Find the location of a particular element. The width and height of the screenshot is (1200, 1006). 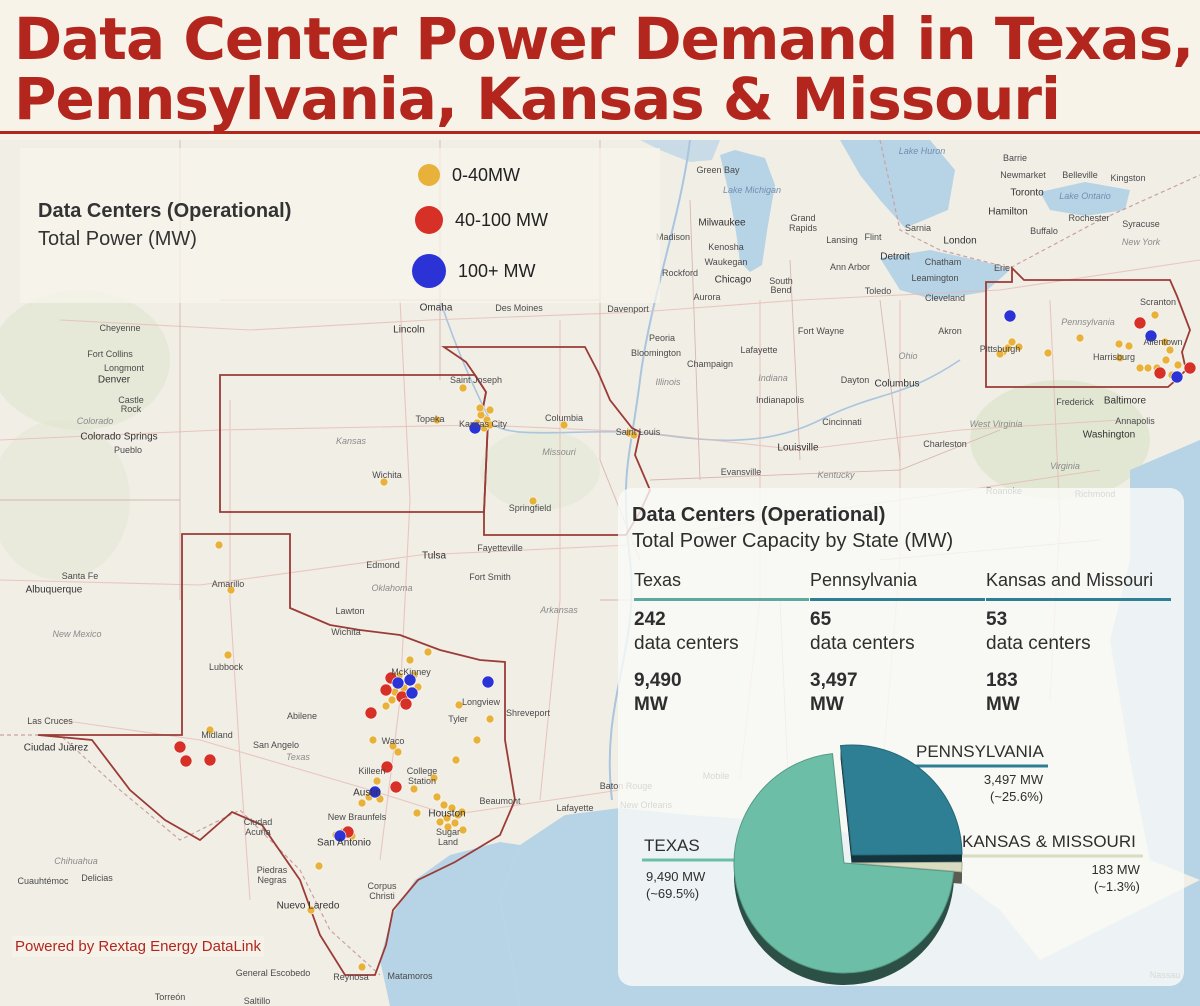

place-label: Des Moines is located at coordinates (519, 308).